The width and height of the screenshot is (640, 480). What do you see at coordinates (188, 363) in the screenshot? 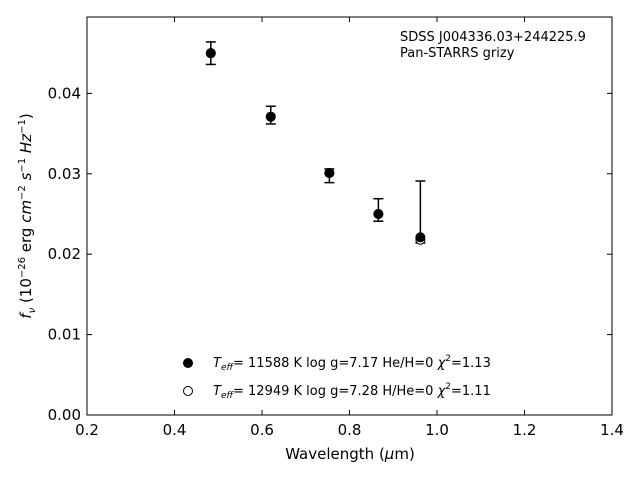
I see `legend-marker-filled` at bounding box center [188, 363].